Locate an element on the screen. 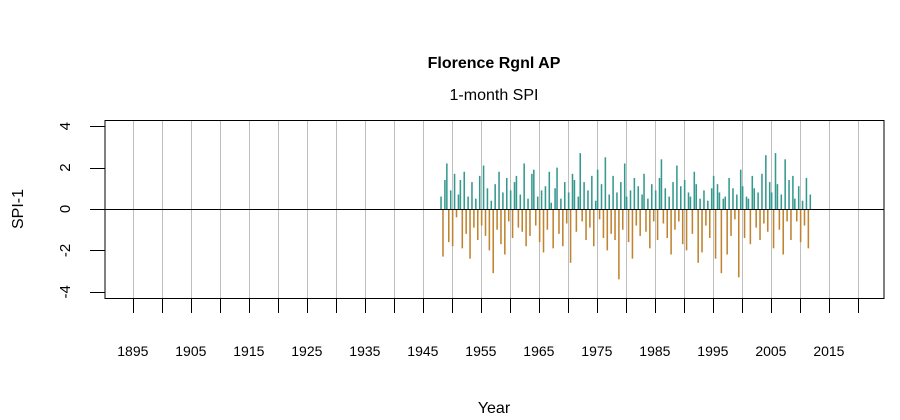  x-tick-label: 1915 is located at coordinates (248, 351).